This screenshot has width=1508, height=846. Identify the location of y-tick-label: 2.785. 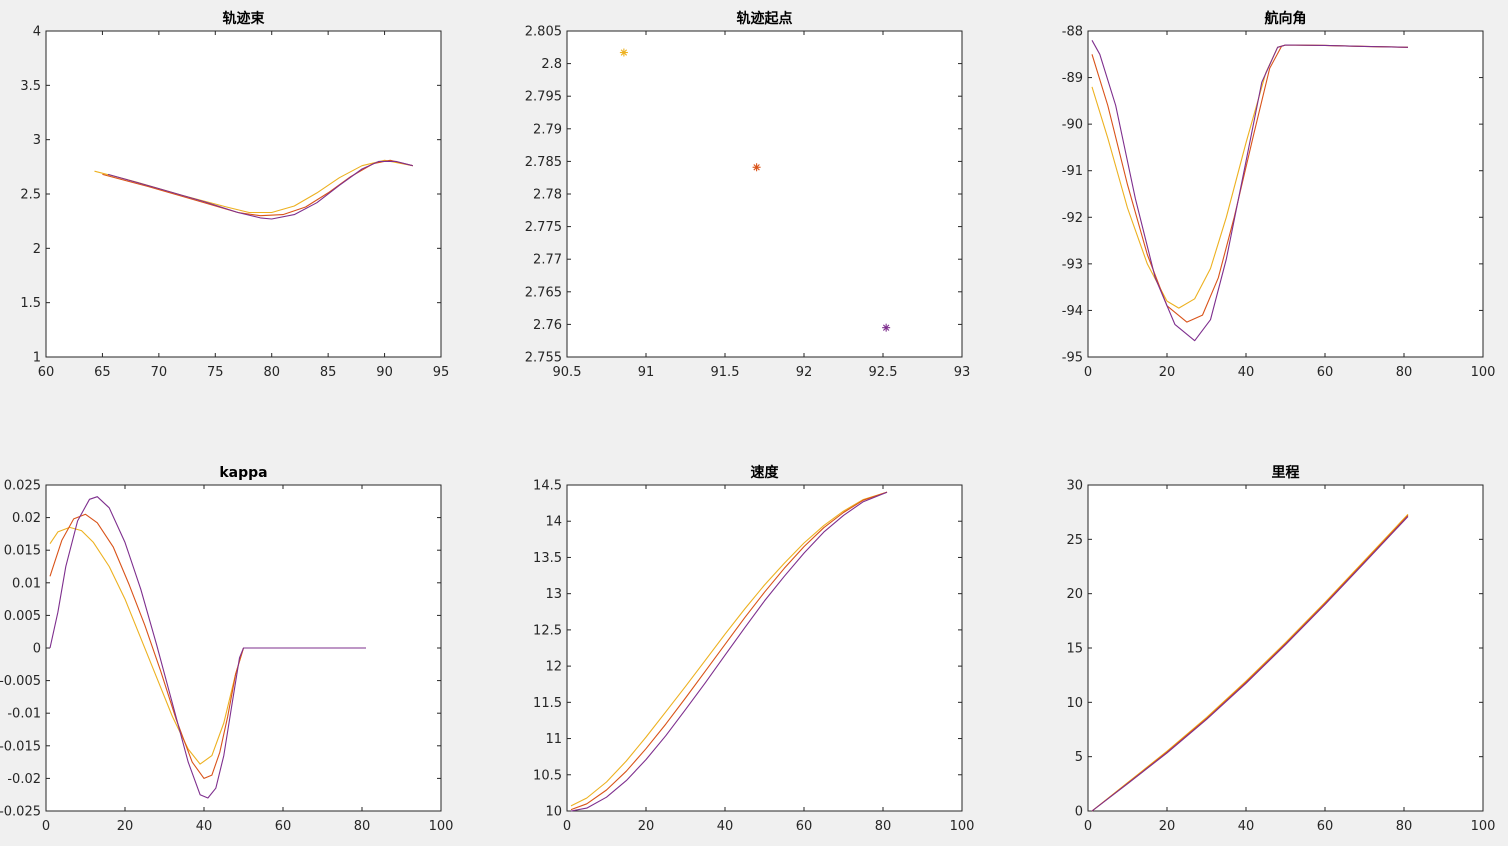
(543, 162).